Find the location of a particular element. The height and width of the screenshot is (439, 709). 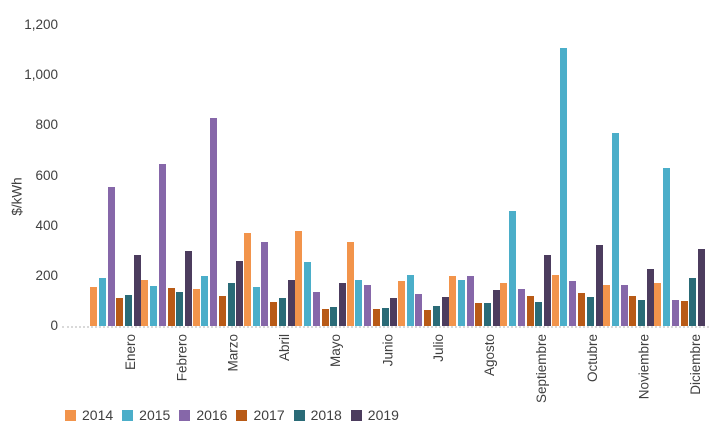

bar-2015-Marzo is located at coordinates (205, 300).